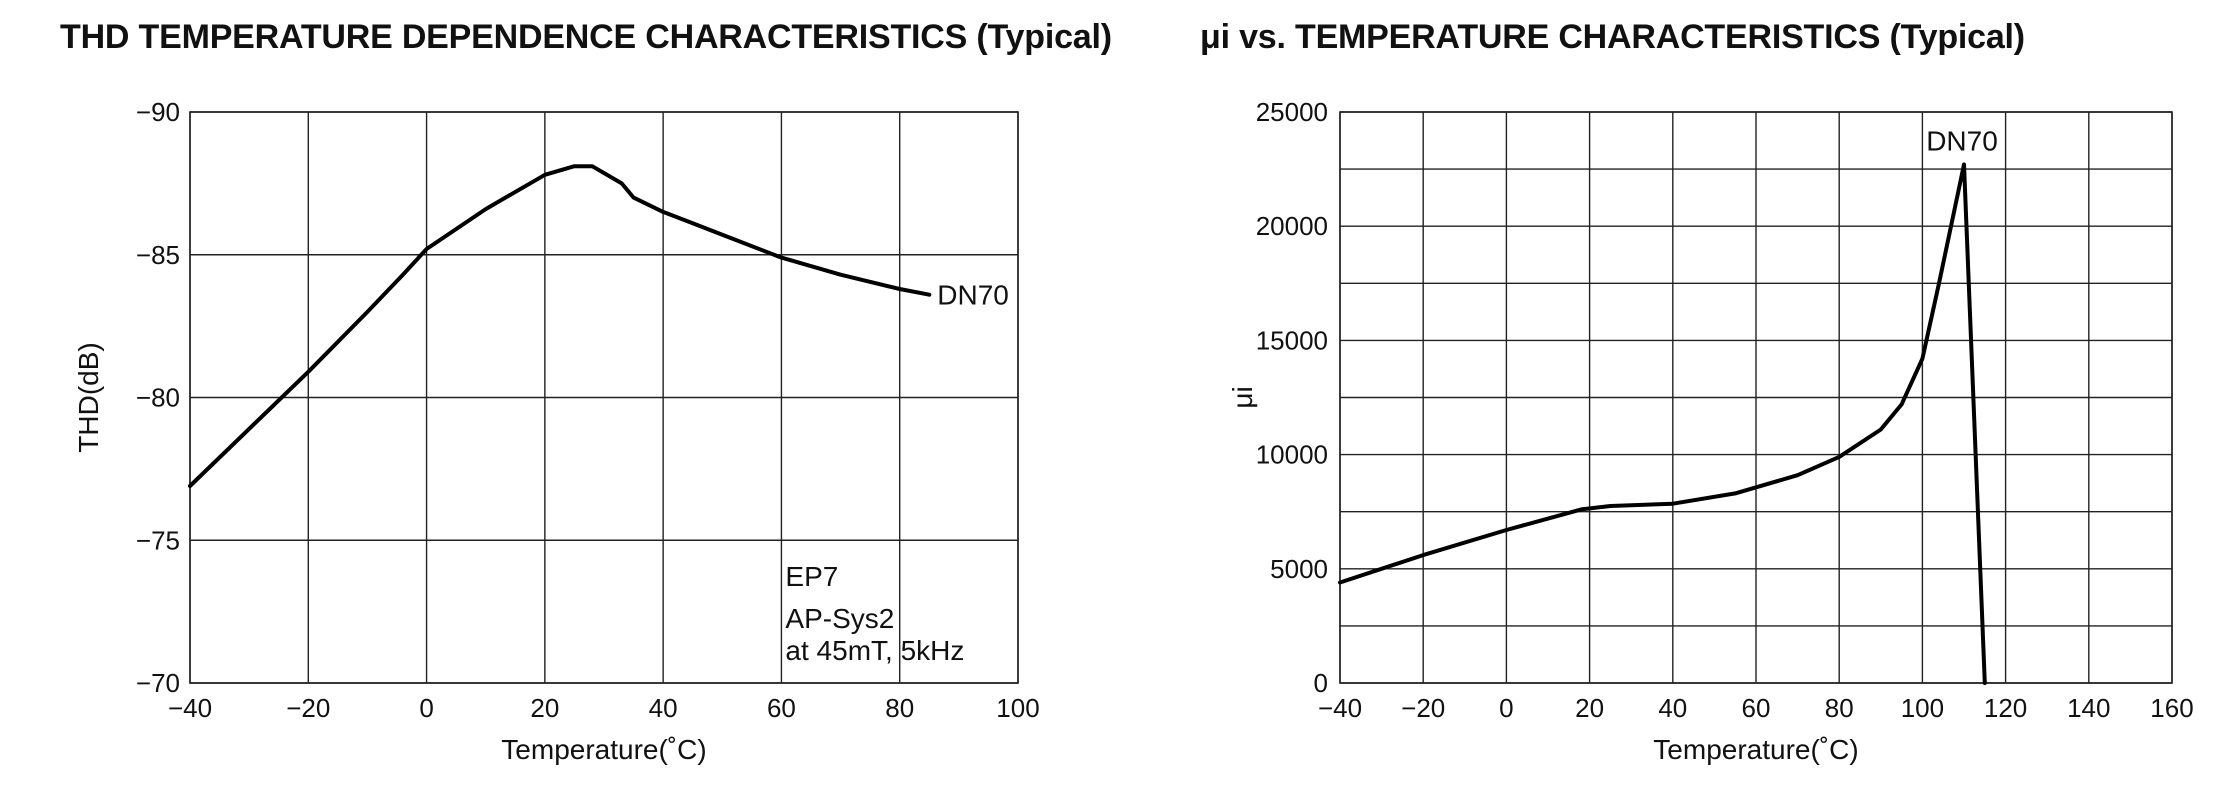  I want to click on annotation-instrument: AP-Sys2, so click(839, 618).